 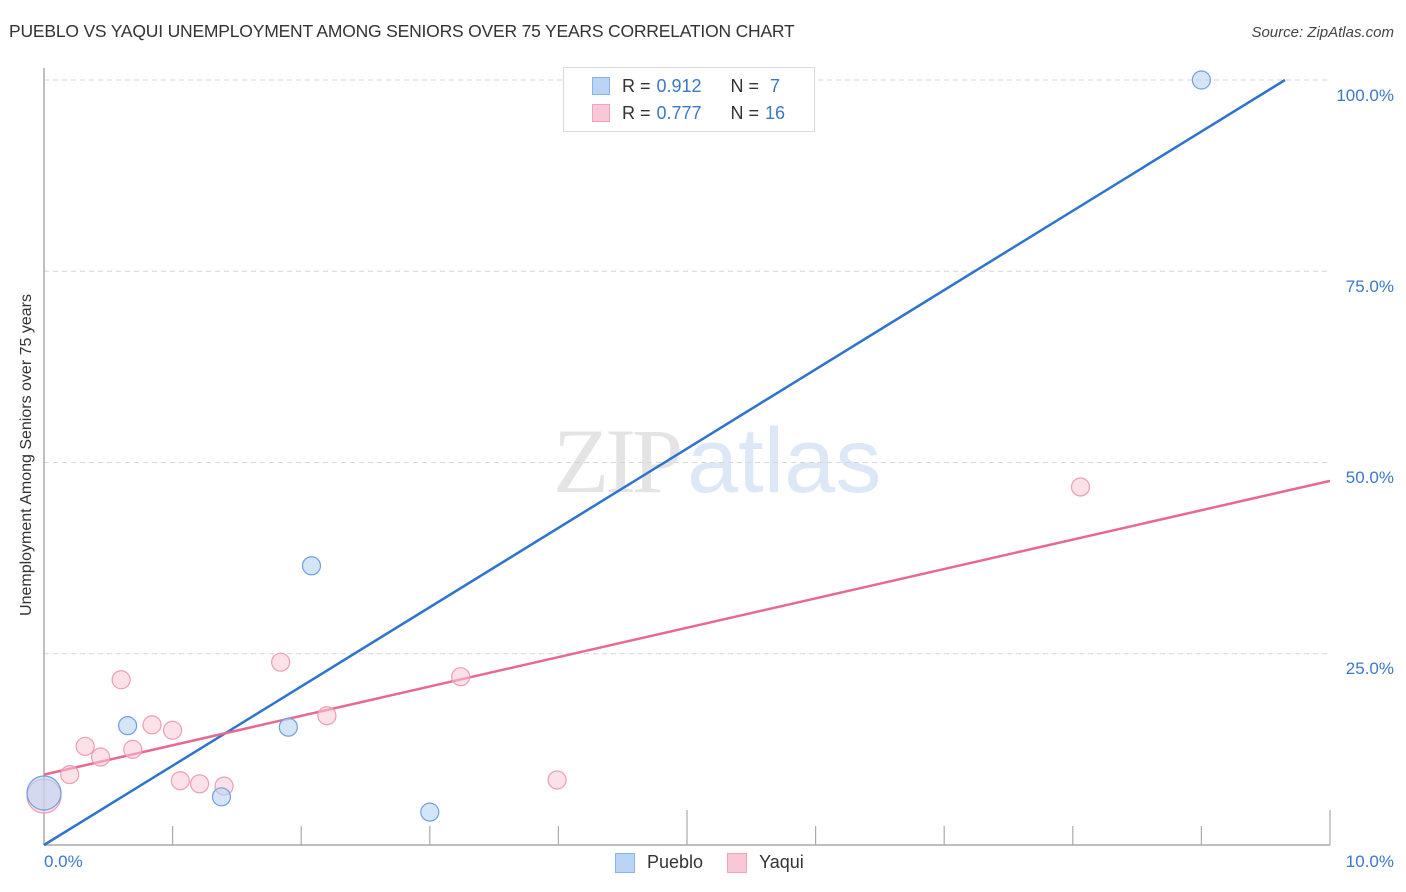 I want to click on y-tick-100: 100.0%, so click(x=1365, y=95).